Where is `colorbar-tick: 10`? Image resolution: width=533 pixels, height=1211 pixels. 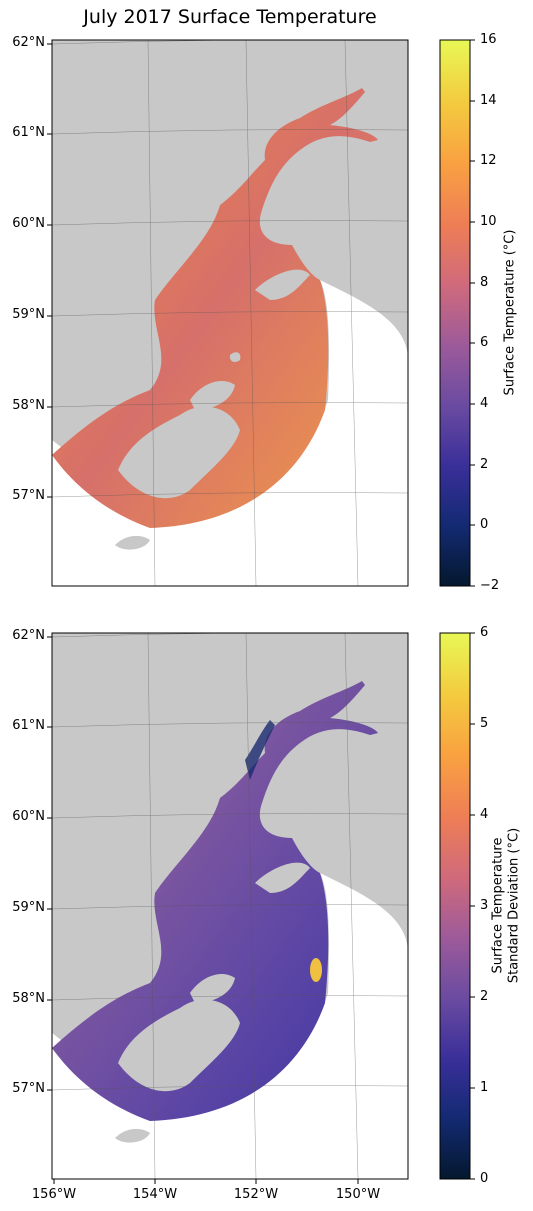
colorbar-tick: 10 is located at coordinates (488, 221).